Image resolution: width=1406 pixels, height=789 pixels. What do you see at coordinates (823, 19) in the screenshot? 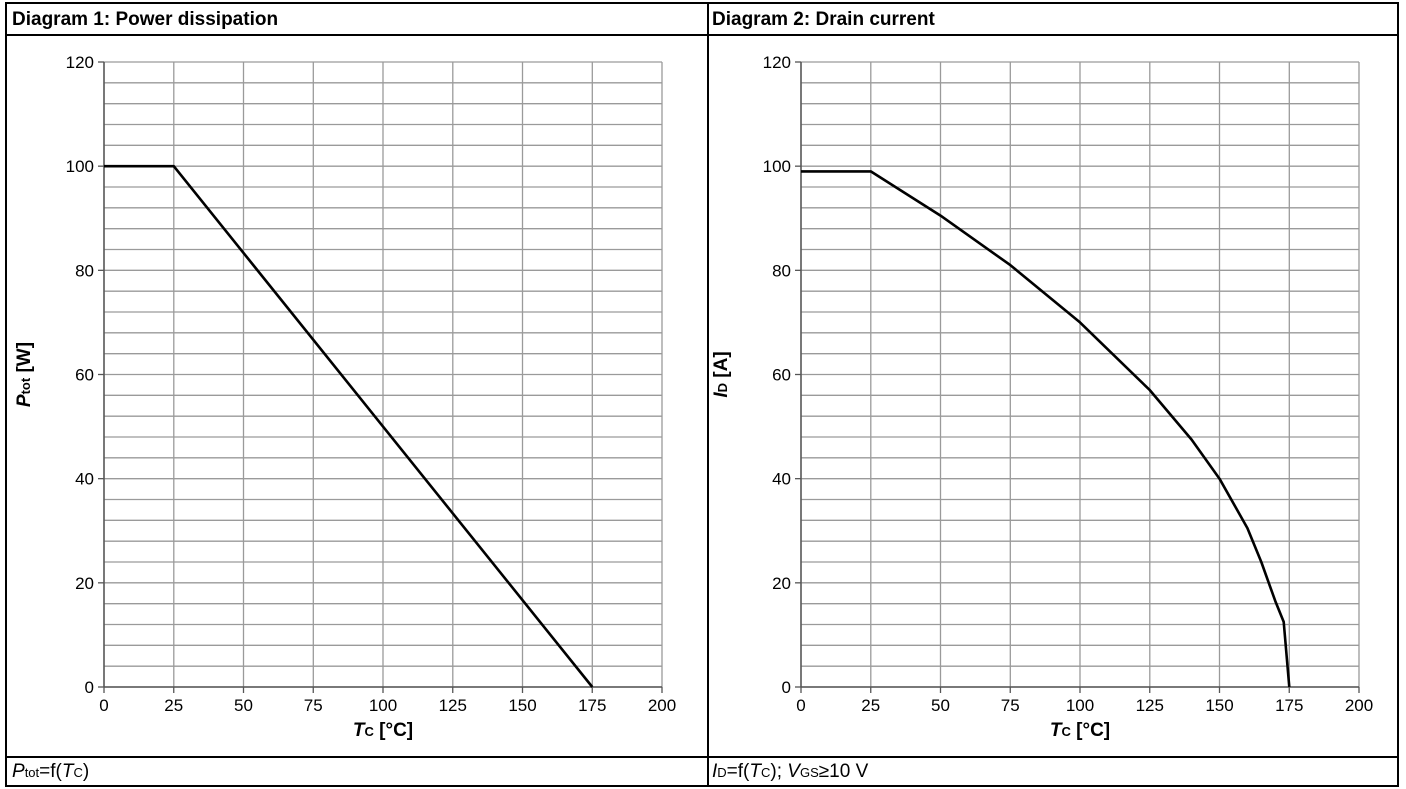
I see `right-panel-title: Diagram 2: Drain current` at bounding box center [823, 19].